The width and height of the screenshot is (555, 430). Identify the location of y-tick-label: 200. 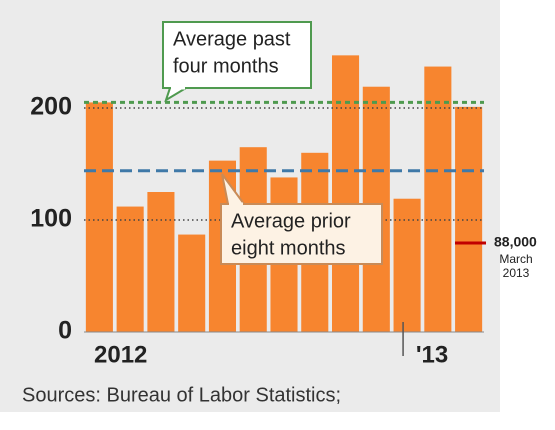
(51, 107).